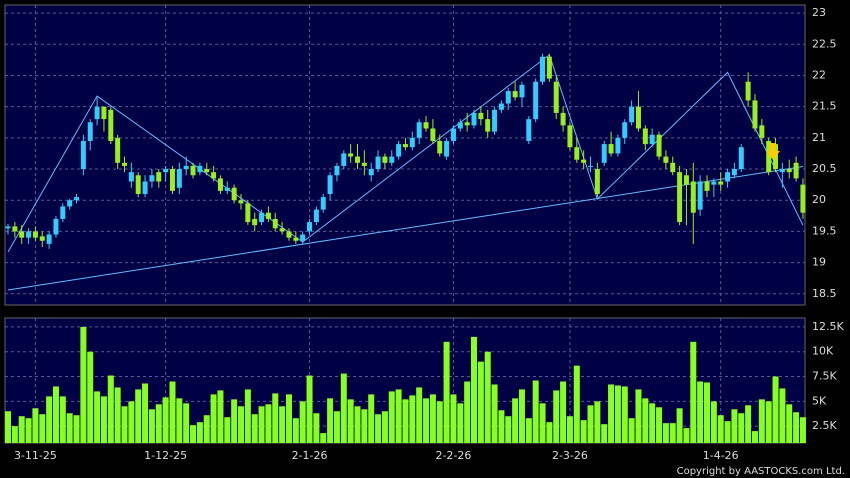  I want to click on x-tick-label: 2-3-26, so click(570, 455).